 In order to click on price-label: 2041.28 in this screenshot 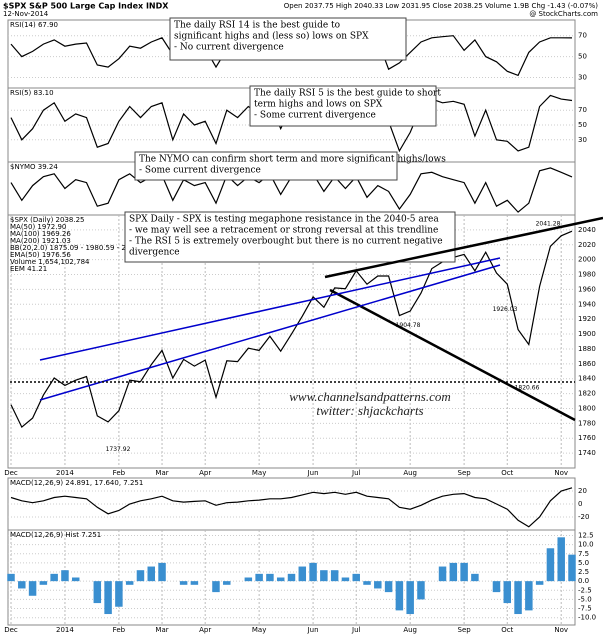, I will do `click(548, 223)`.